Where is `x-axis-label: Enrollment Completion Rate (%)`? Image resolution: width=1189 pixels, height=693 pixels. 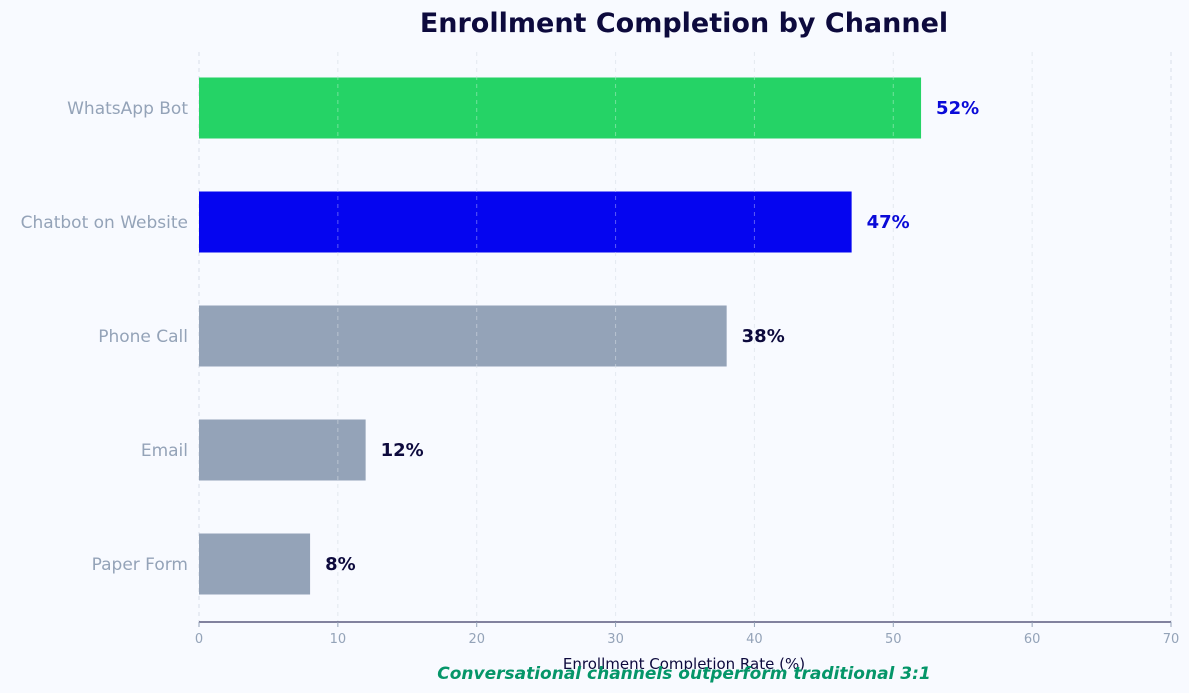 x-axis-label: Enrollment Completion Rate (%) is located at coordinates (684, 664).